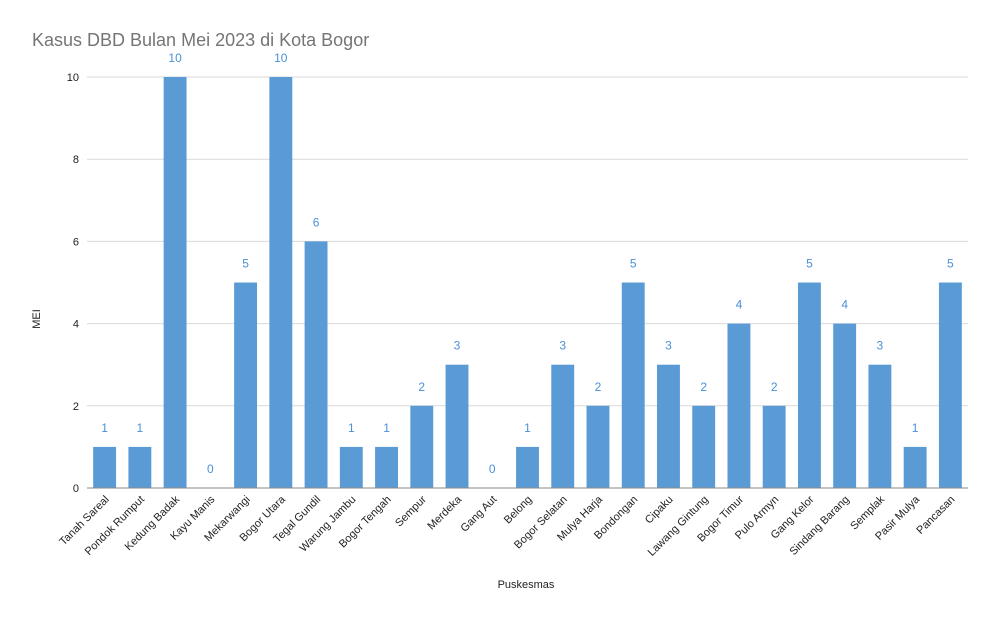 The width and height of the screenshot is (999, 622). I want to click on y-axis-ticks: 0 2 4 6 8 10, so click(73, 283).